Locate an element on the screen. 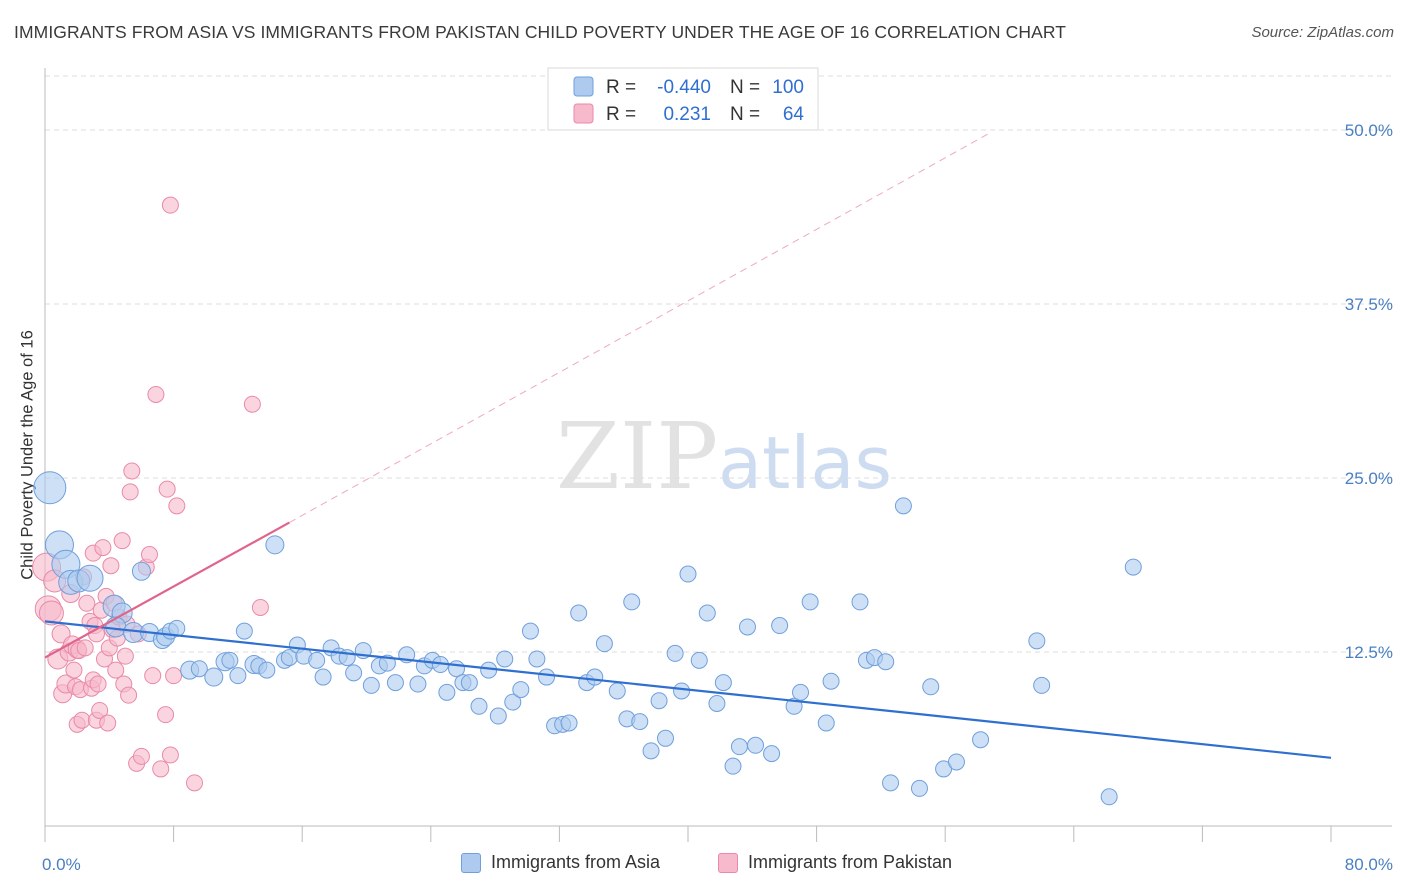 This screenshot has width=1406, height=892. legend-item-asia: Immigrants from Asia is located at coordinates (560, 862).